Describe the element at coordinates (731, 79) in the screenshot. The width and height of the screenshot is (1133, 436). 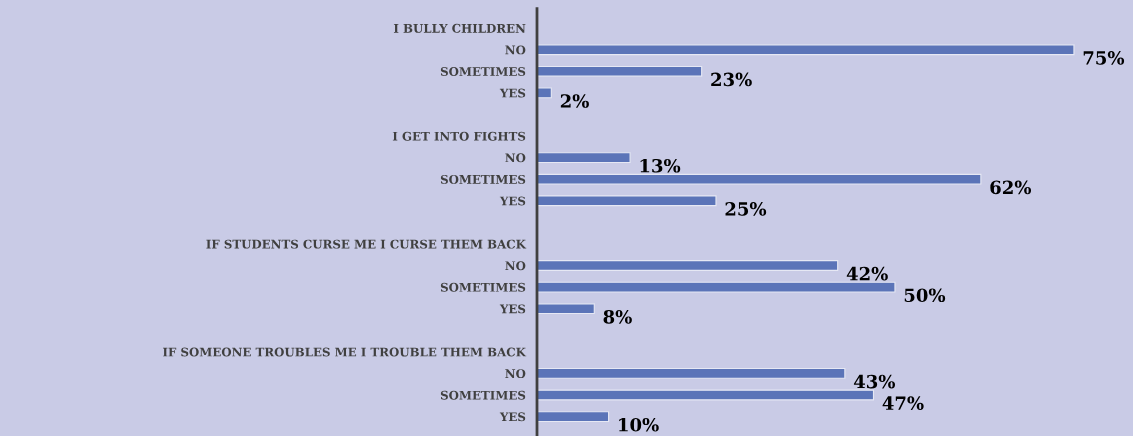
I see `data-label: 23%` at that location.